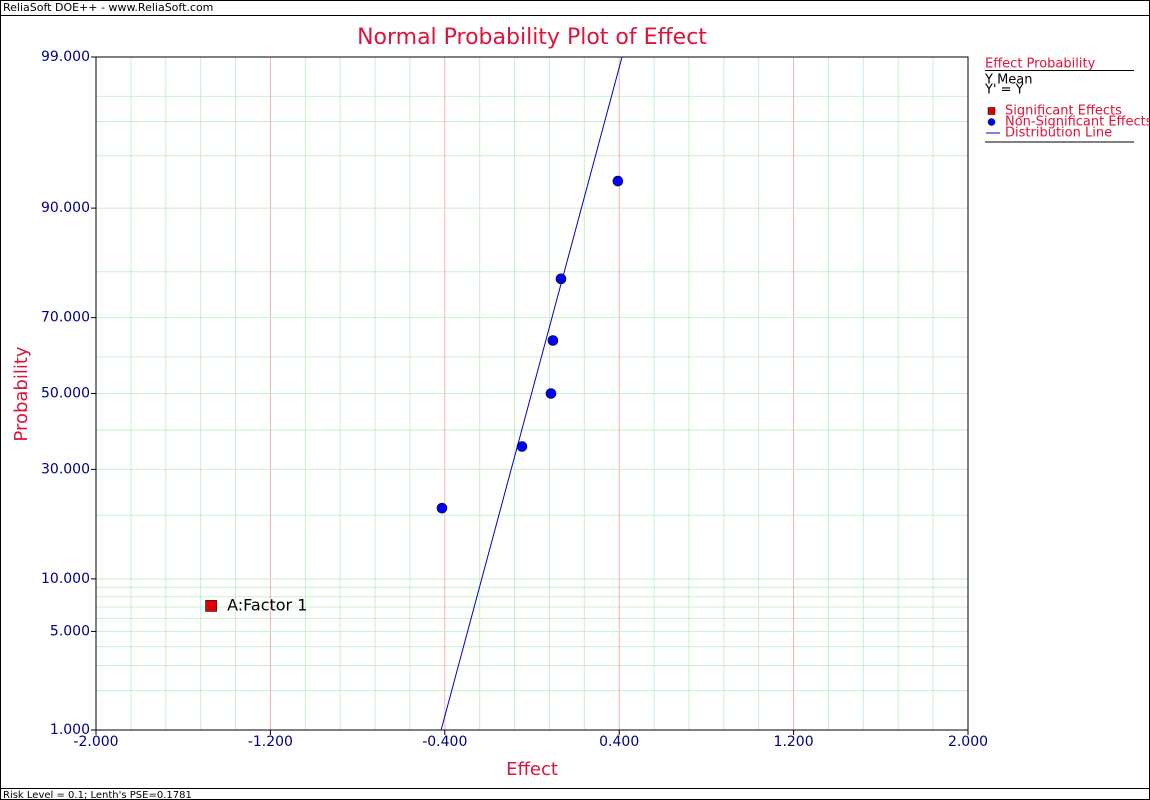 This screenshot has width=1150, height=800. What do you see at coordinates (1058, 133) in the screenshot?
I see `legend-entry: Distribution Line` at bounding box center [1058, 133].